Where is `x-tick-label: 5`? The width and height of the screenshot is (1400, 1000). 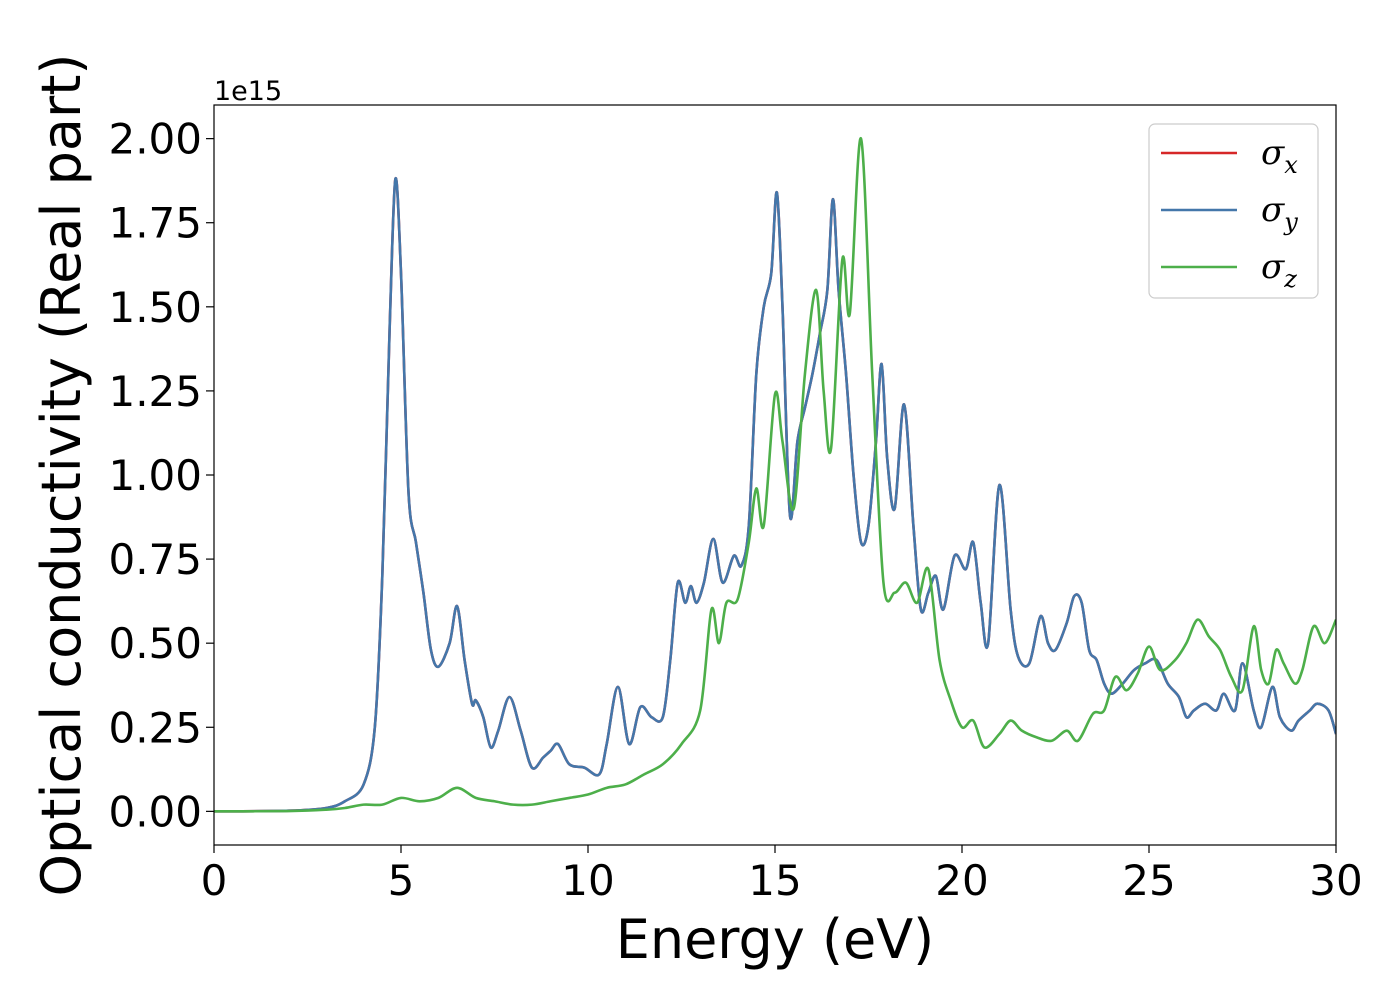 x-tick-label: 5 is located at coordinates (401, 880).